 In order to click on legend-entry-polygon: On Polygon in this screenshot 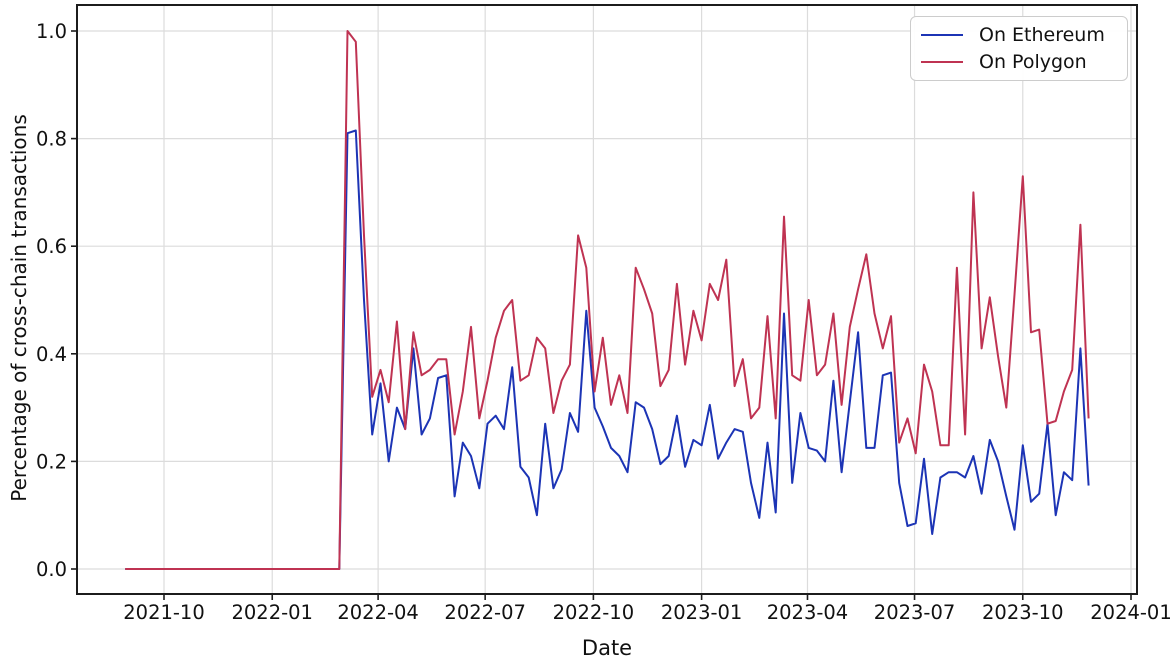, I will do `click(1018, 62)`.